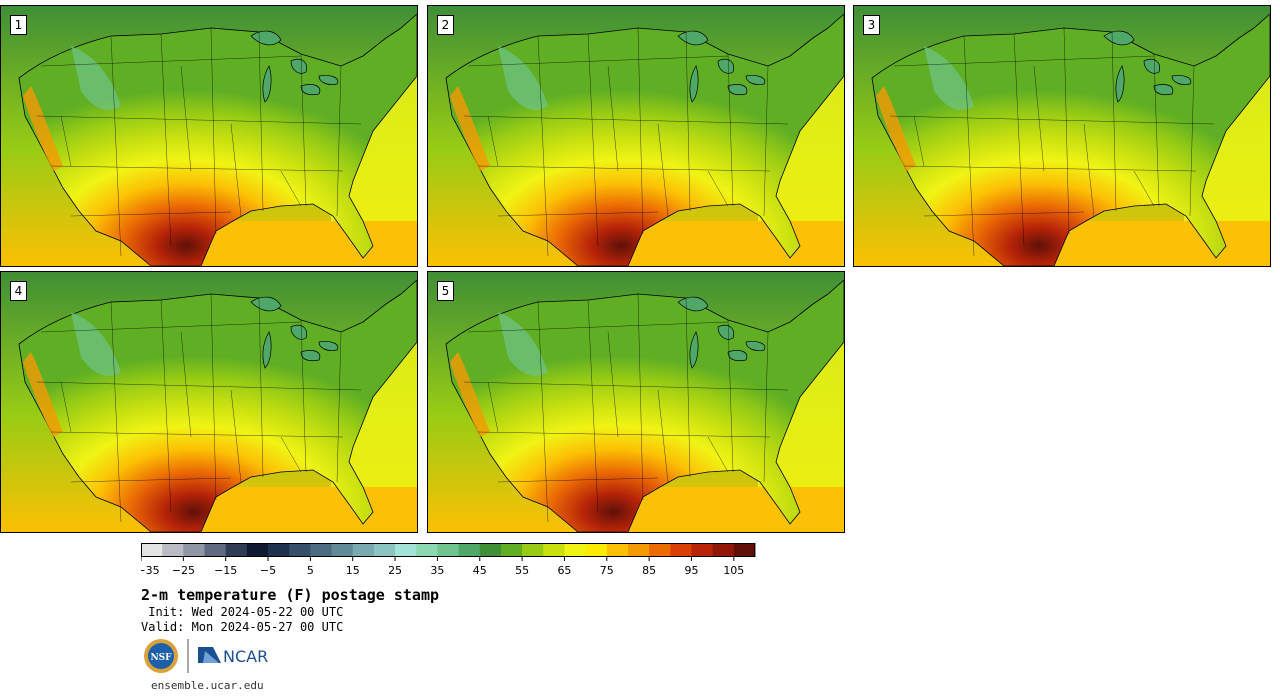  I want to click on colorbar-tick-label: 65, so click(564, 570).